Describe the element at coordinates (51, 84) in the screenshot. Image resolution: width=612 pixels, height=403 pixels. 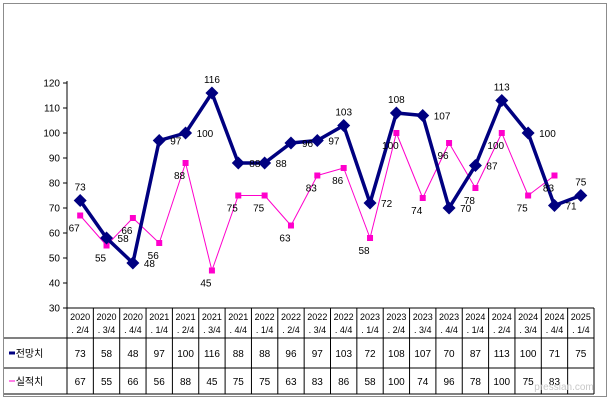
I see `y-tick-label: 120` at that location.